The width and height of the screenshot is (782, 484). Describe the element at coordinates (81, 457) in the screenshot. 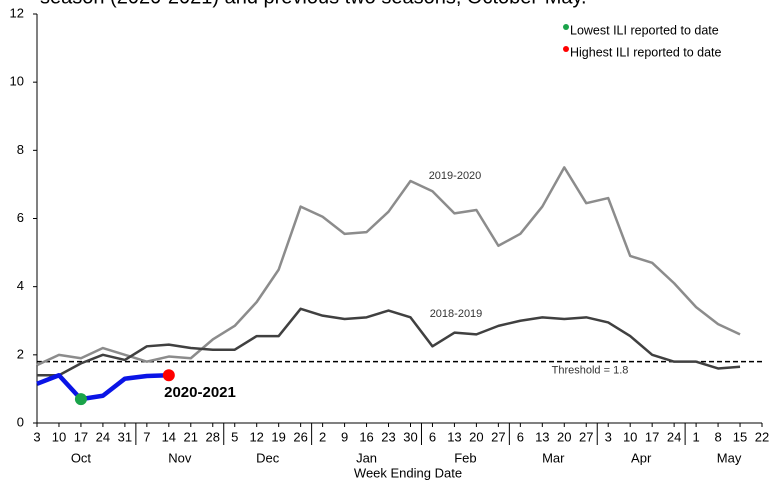

I see `month-label: Oct` at that location.